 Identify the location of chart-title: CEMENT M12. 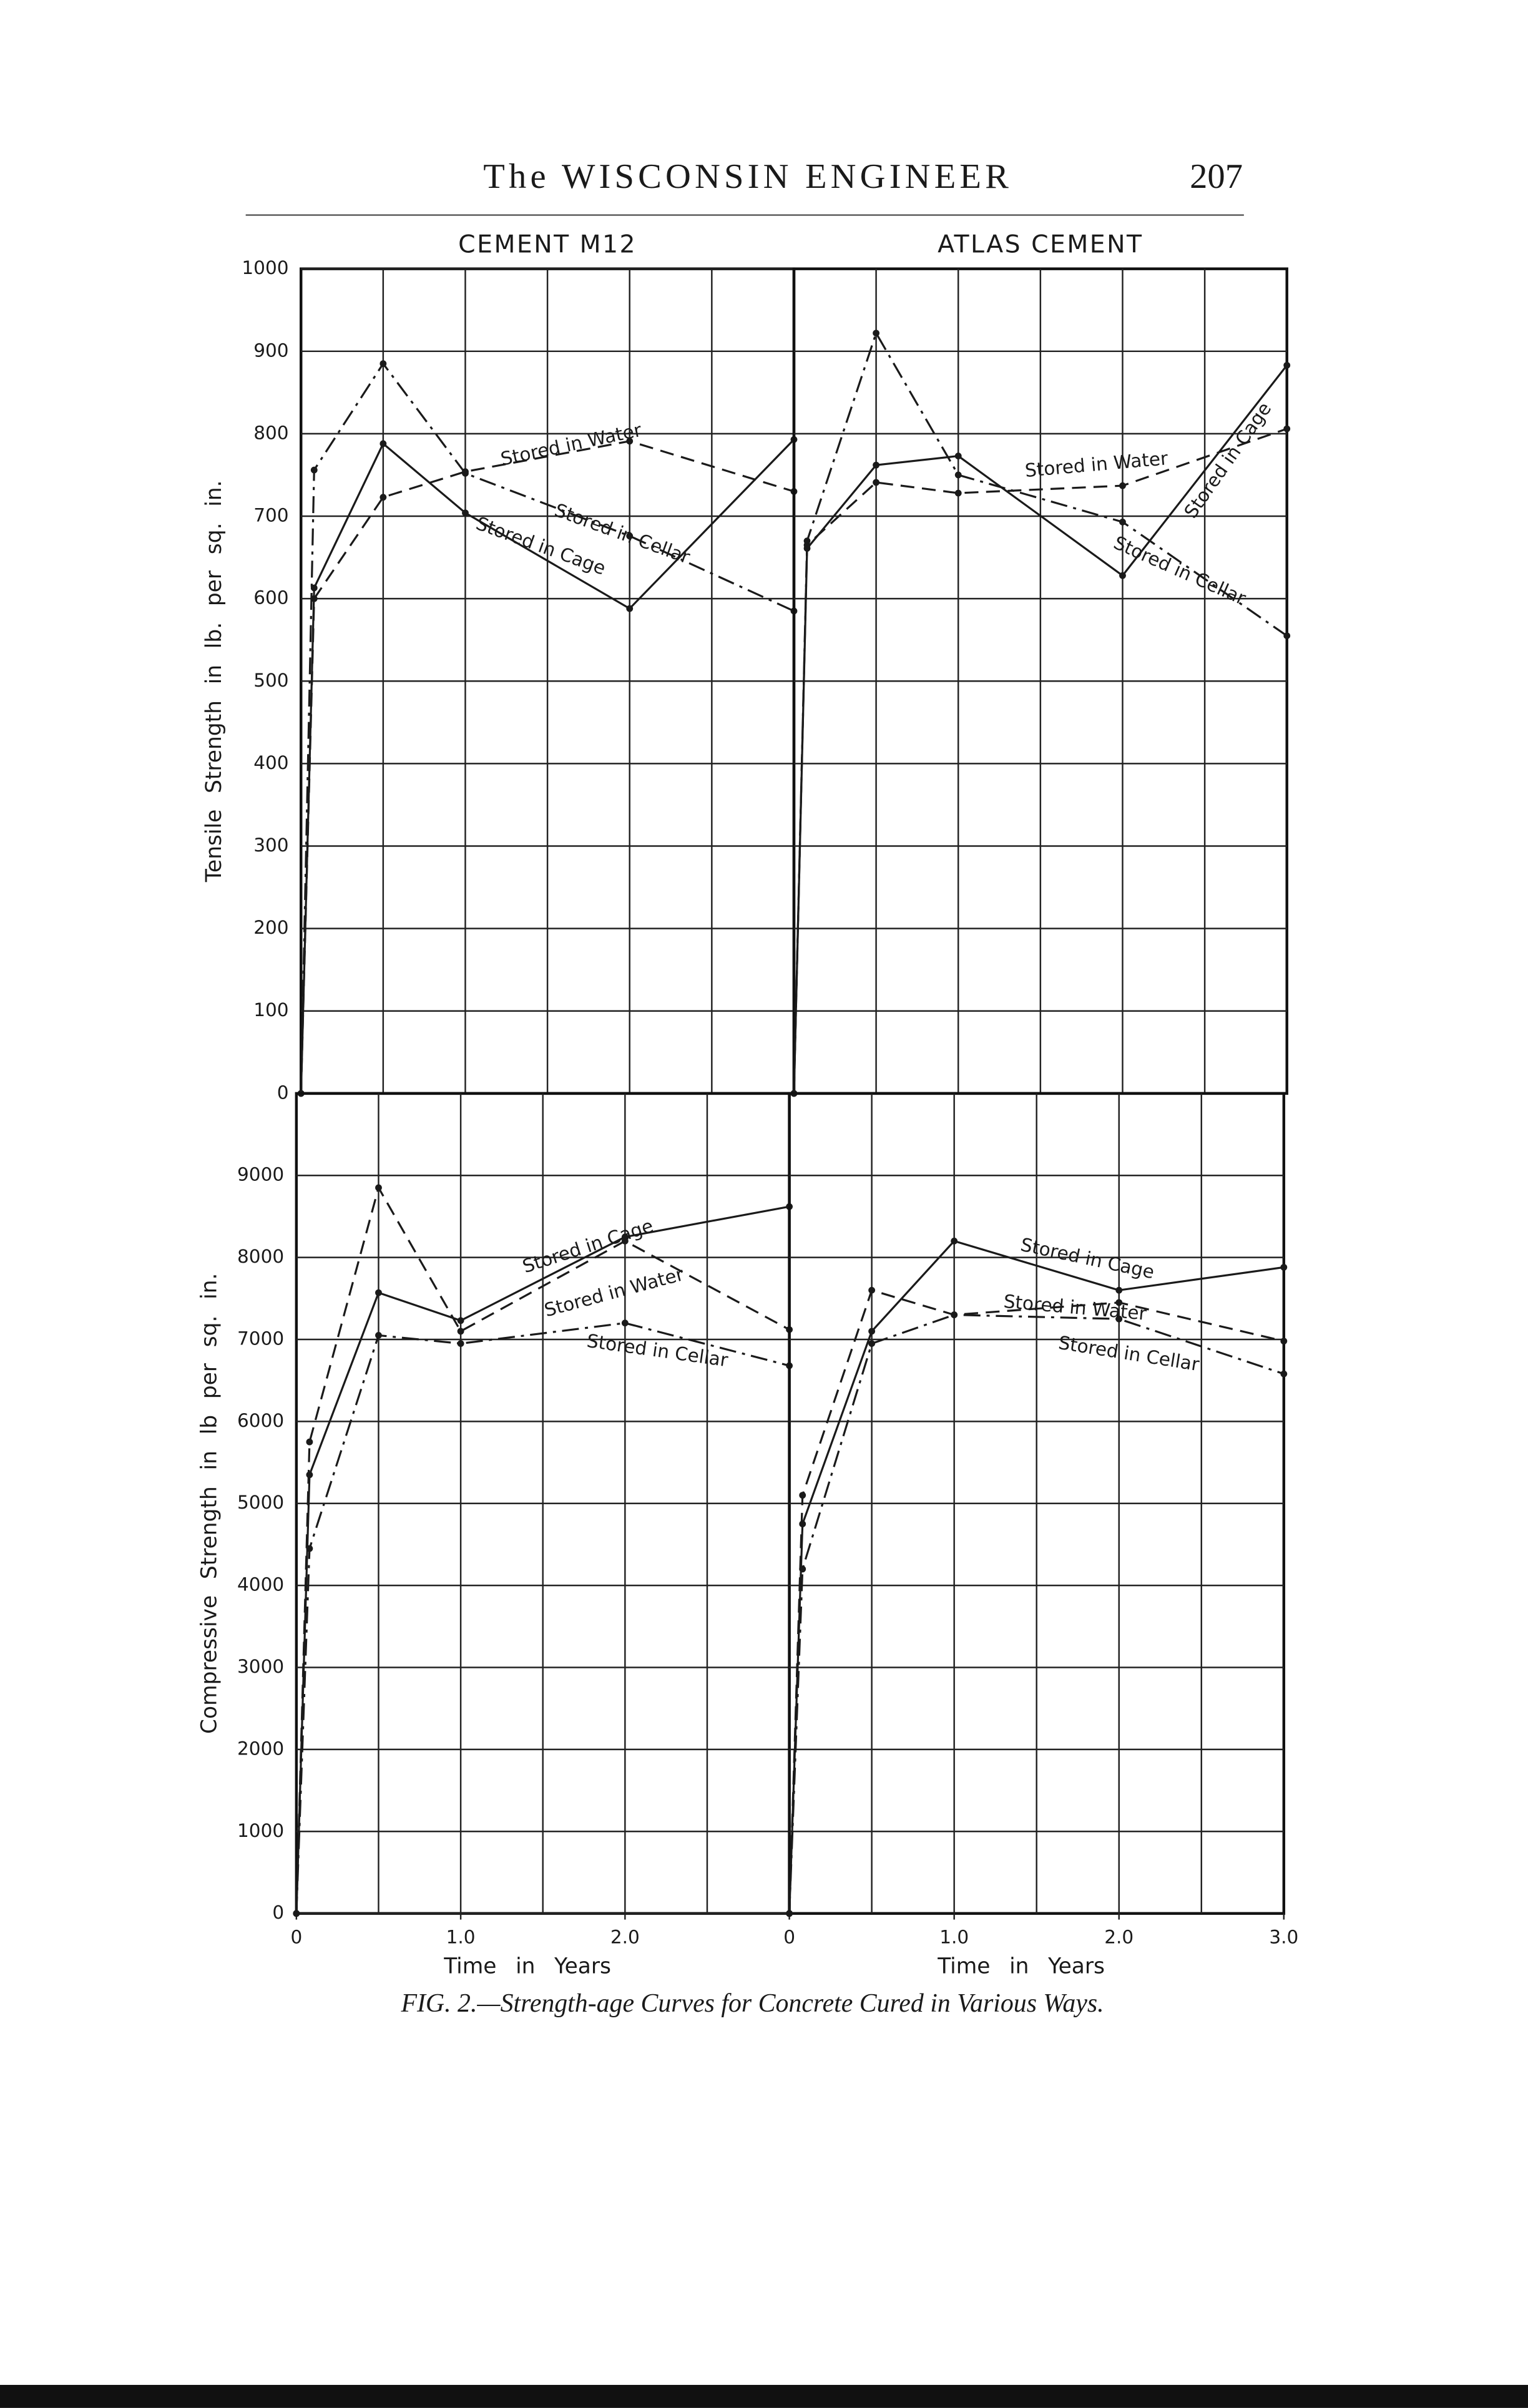
(547, 244).